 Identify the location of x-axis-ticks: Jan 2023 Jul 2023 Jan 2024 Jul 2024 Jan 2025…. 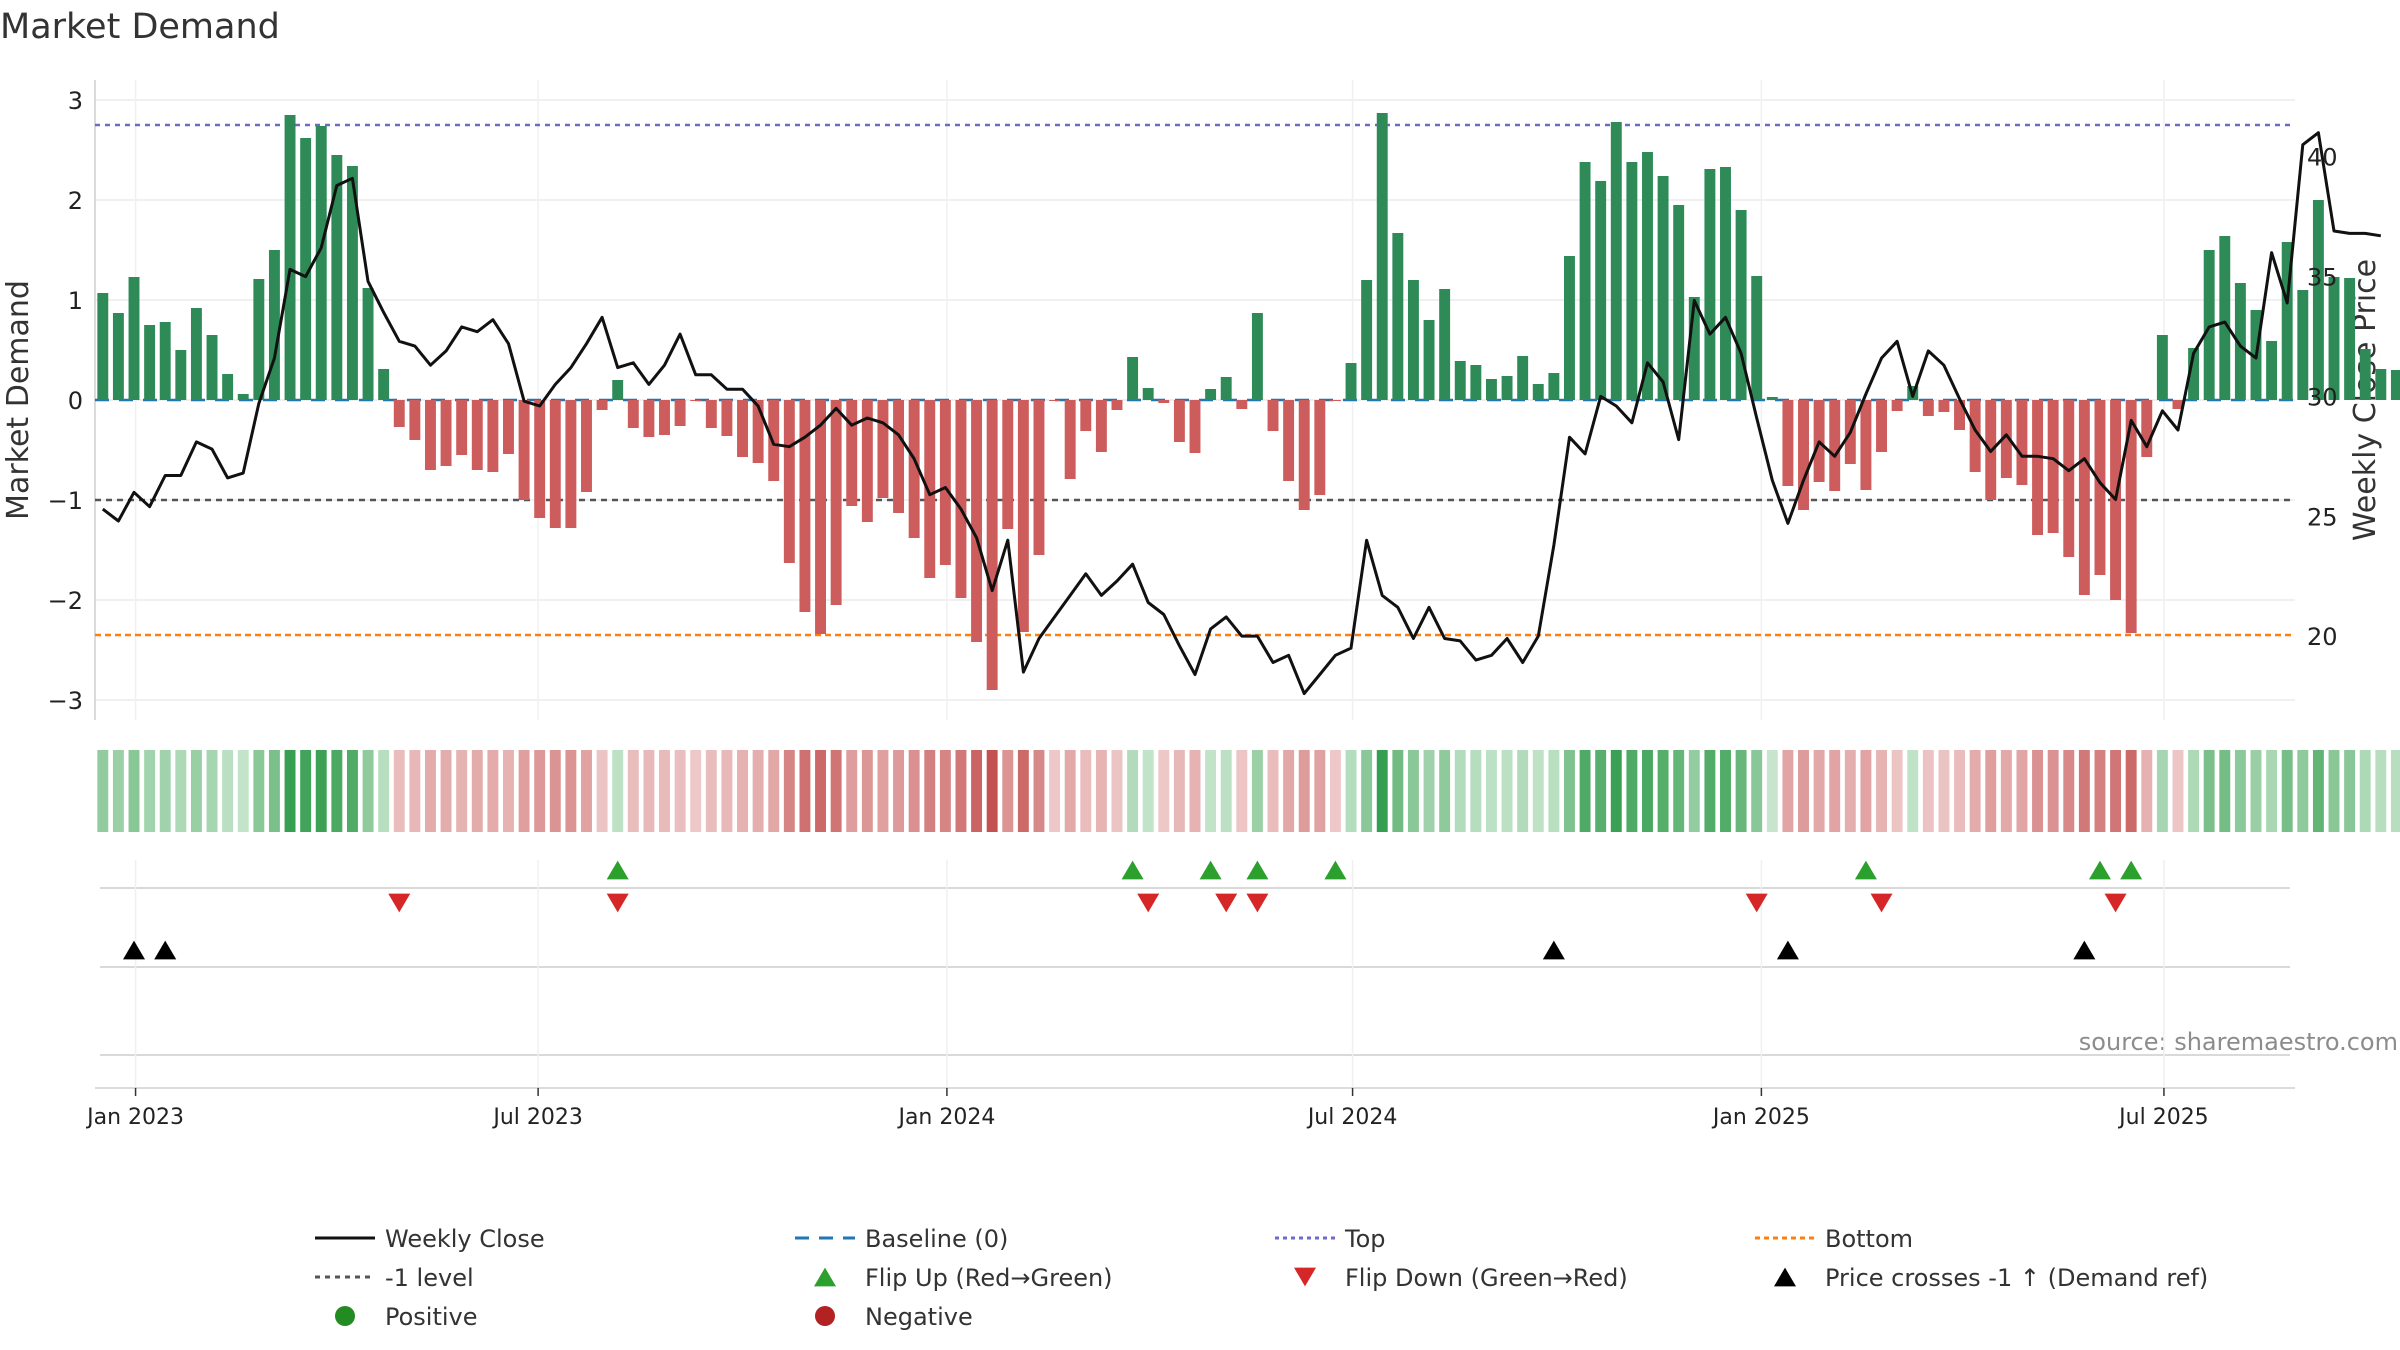
(1147, 1109).